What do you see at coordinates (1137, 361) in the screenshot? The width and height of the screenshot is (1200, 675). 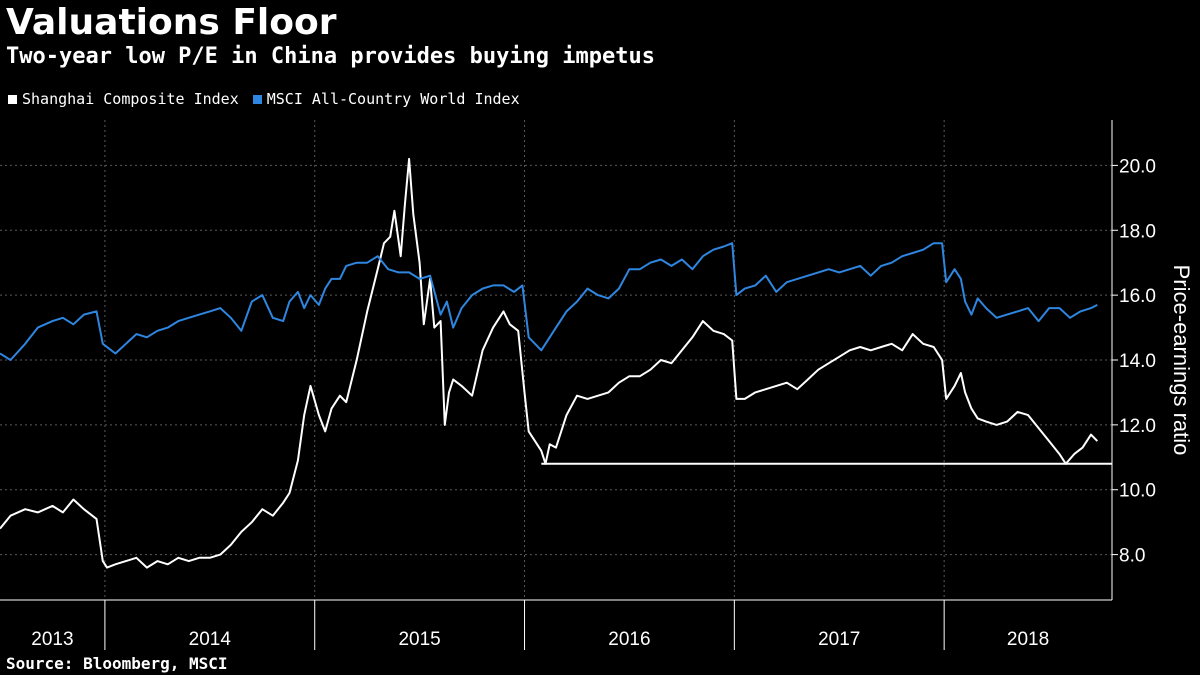 I see `y-tick-label: 14.0` at bounding box center [1137, 361].